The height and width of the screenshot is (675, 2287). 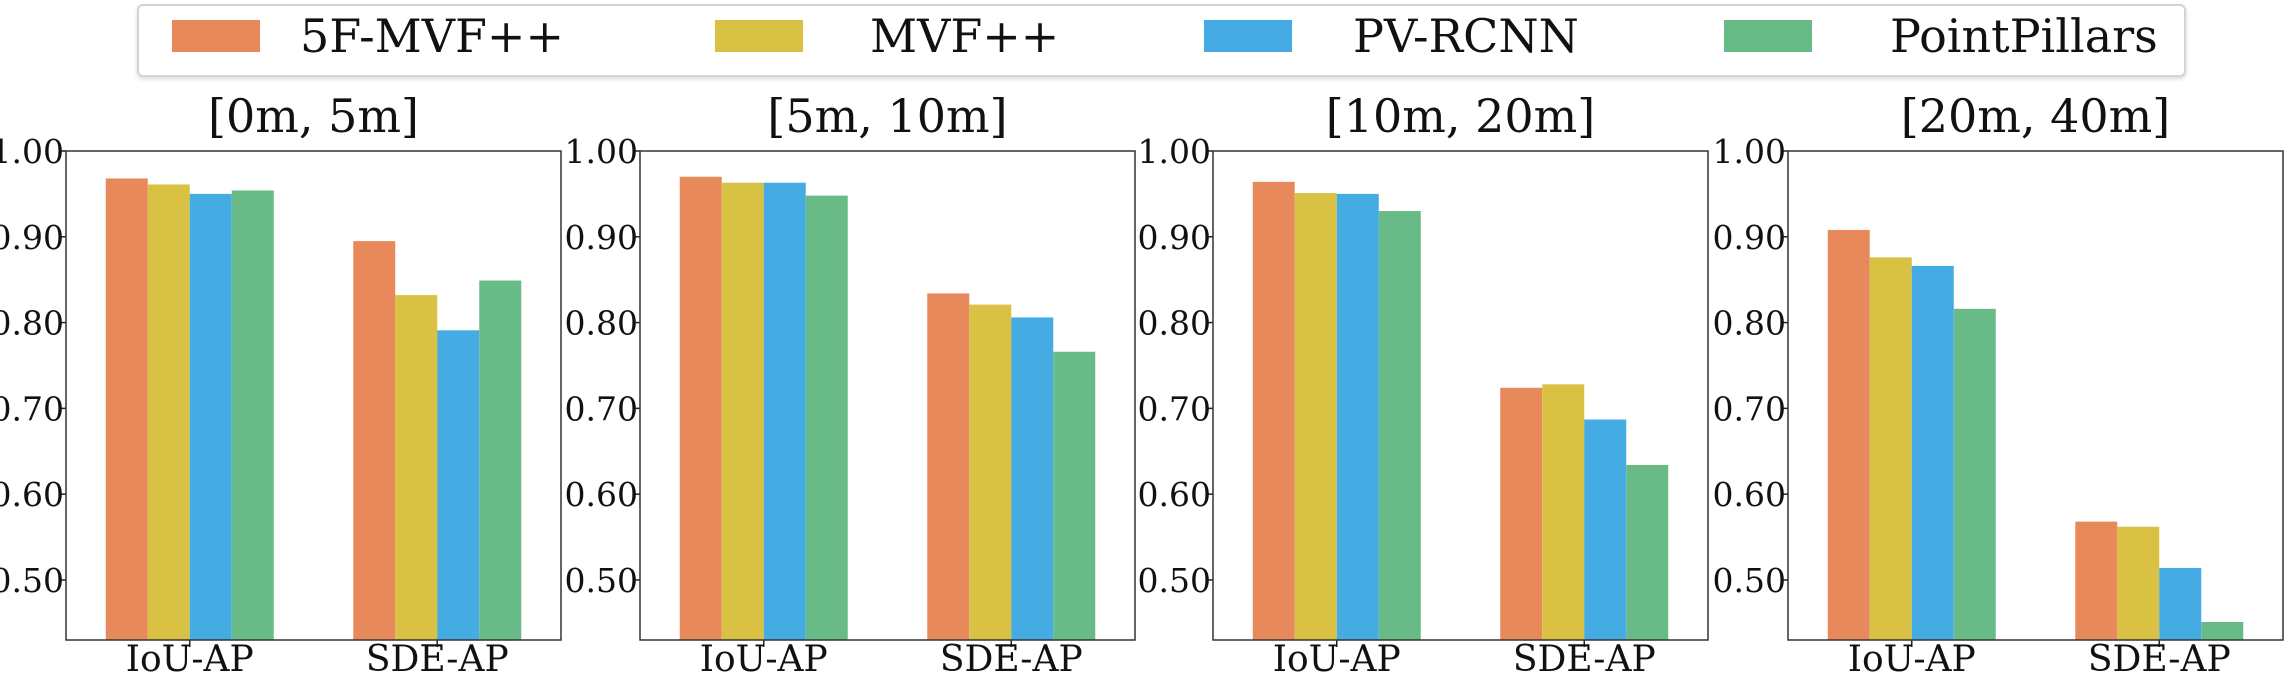 I want to click on legend-swatch-pv-rcnn, so click(x=1248, y=36).